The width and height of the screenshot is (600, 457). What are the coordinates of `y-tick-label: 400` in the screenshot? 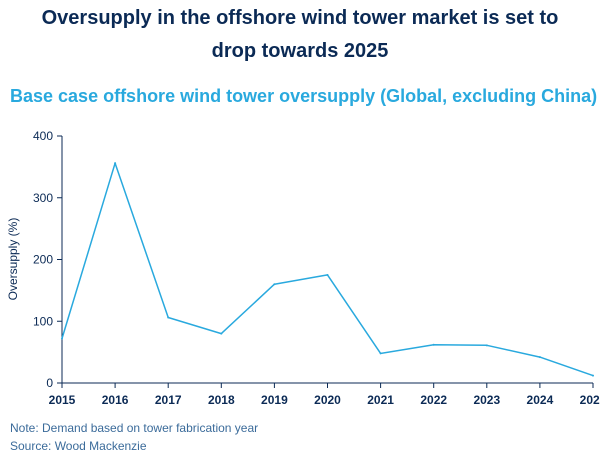 It's located at (43, 136).